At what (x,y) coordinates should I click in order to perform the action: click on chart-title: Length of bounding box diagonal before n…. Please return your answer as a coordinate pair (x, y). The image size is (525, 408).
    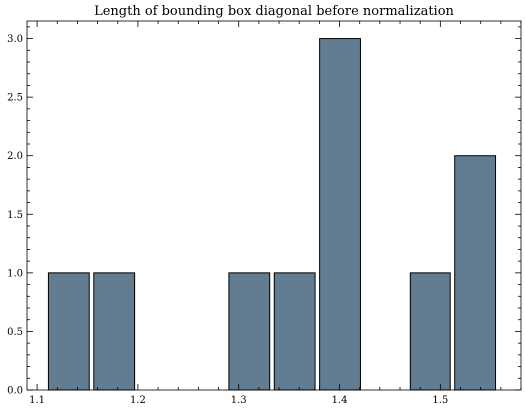
    Looking at the image, I should click on (274, 11).